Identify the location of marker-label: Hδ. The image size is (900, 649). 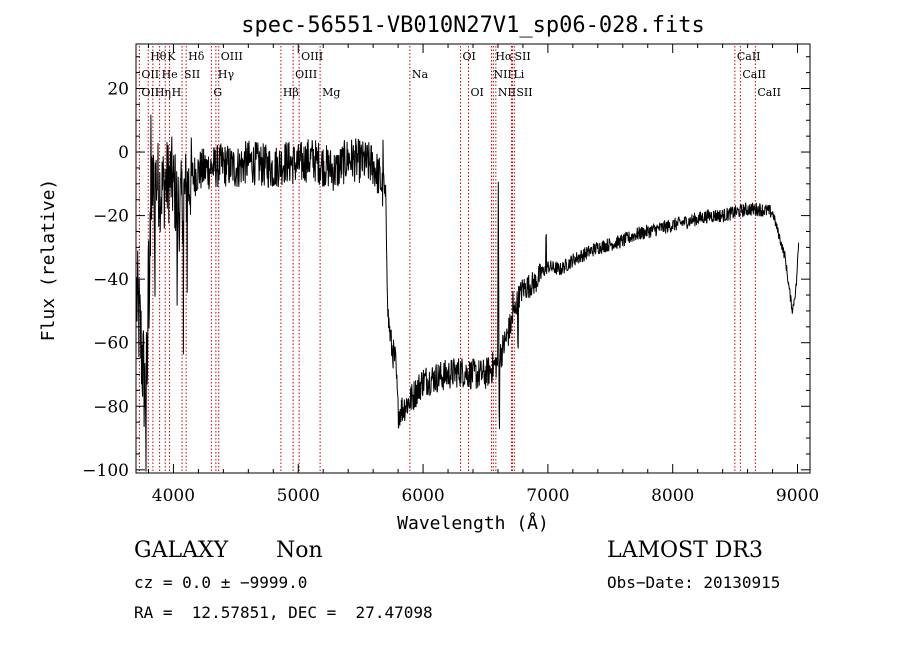
(196, 56).